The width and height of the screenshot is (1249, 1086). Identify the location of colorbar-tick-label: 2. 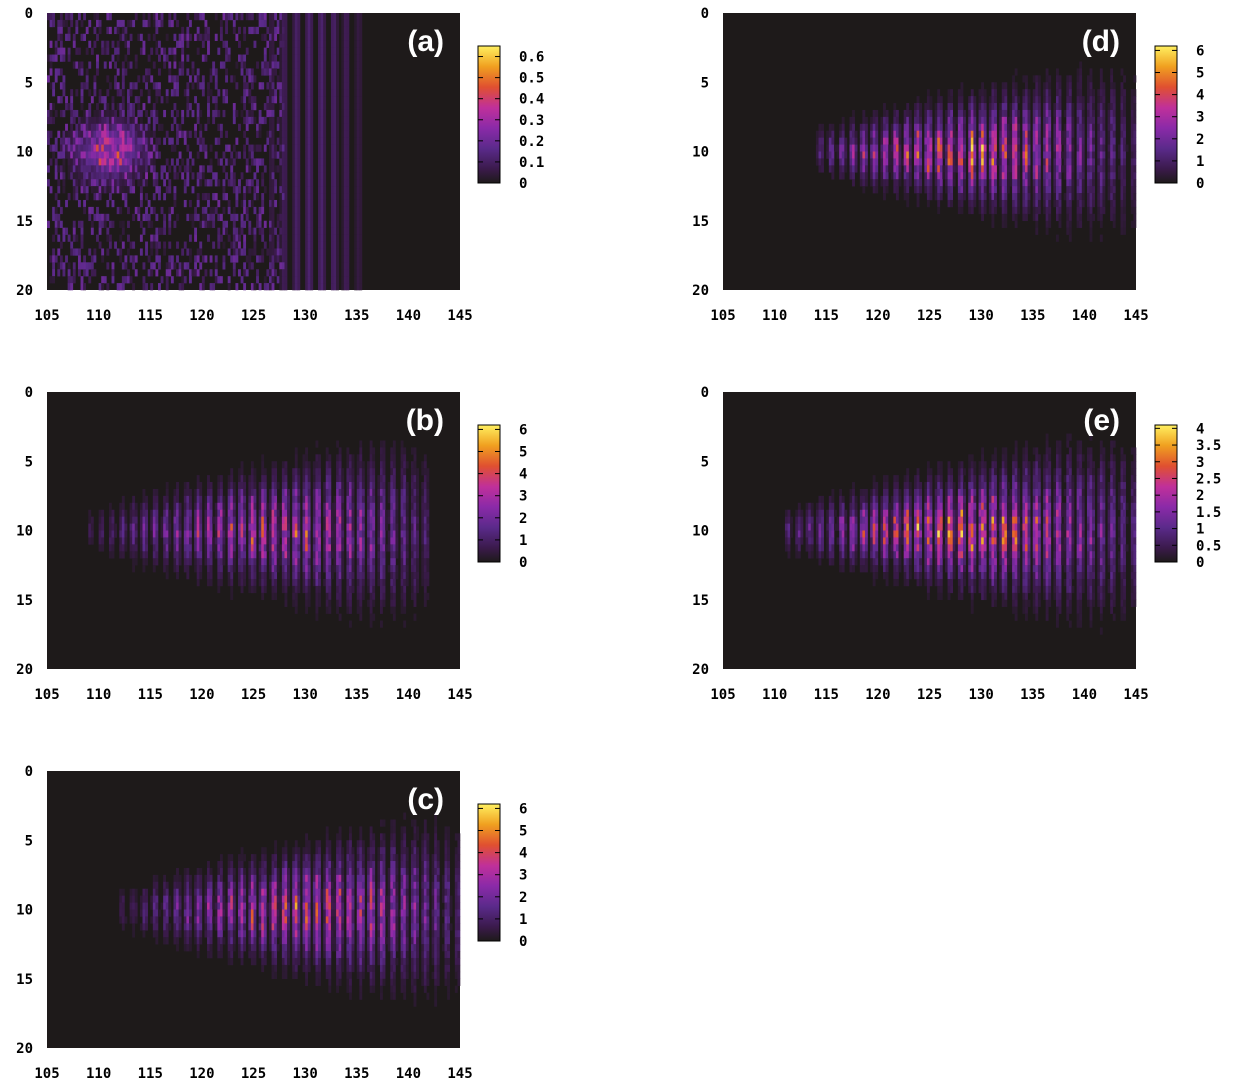
(523, 519).